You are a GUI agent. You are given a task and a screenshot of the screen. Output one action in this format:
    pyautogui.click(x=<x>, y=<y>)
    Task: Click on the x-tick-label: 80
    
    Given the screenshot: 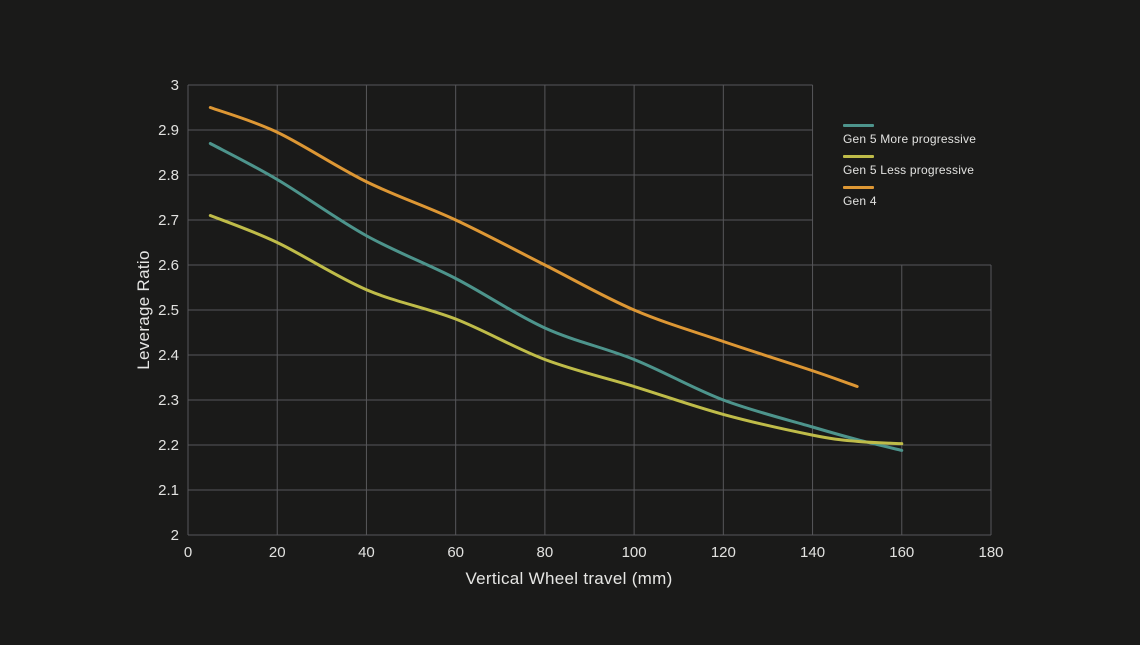 What is the action you would take?
    pyautogui.click(x=545, y=552)
    